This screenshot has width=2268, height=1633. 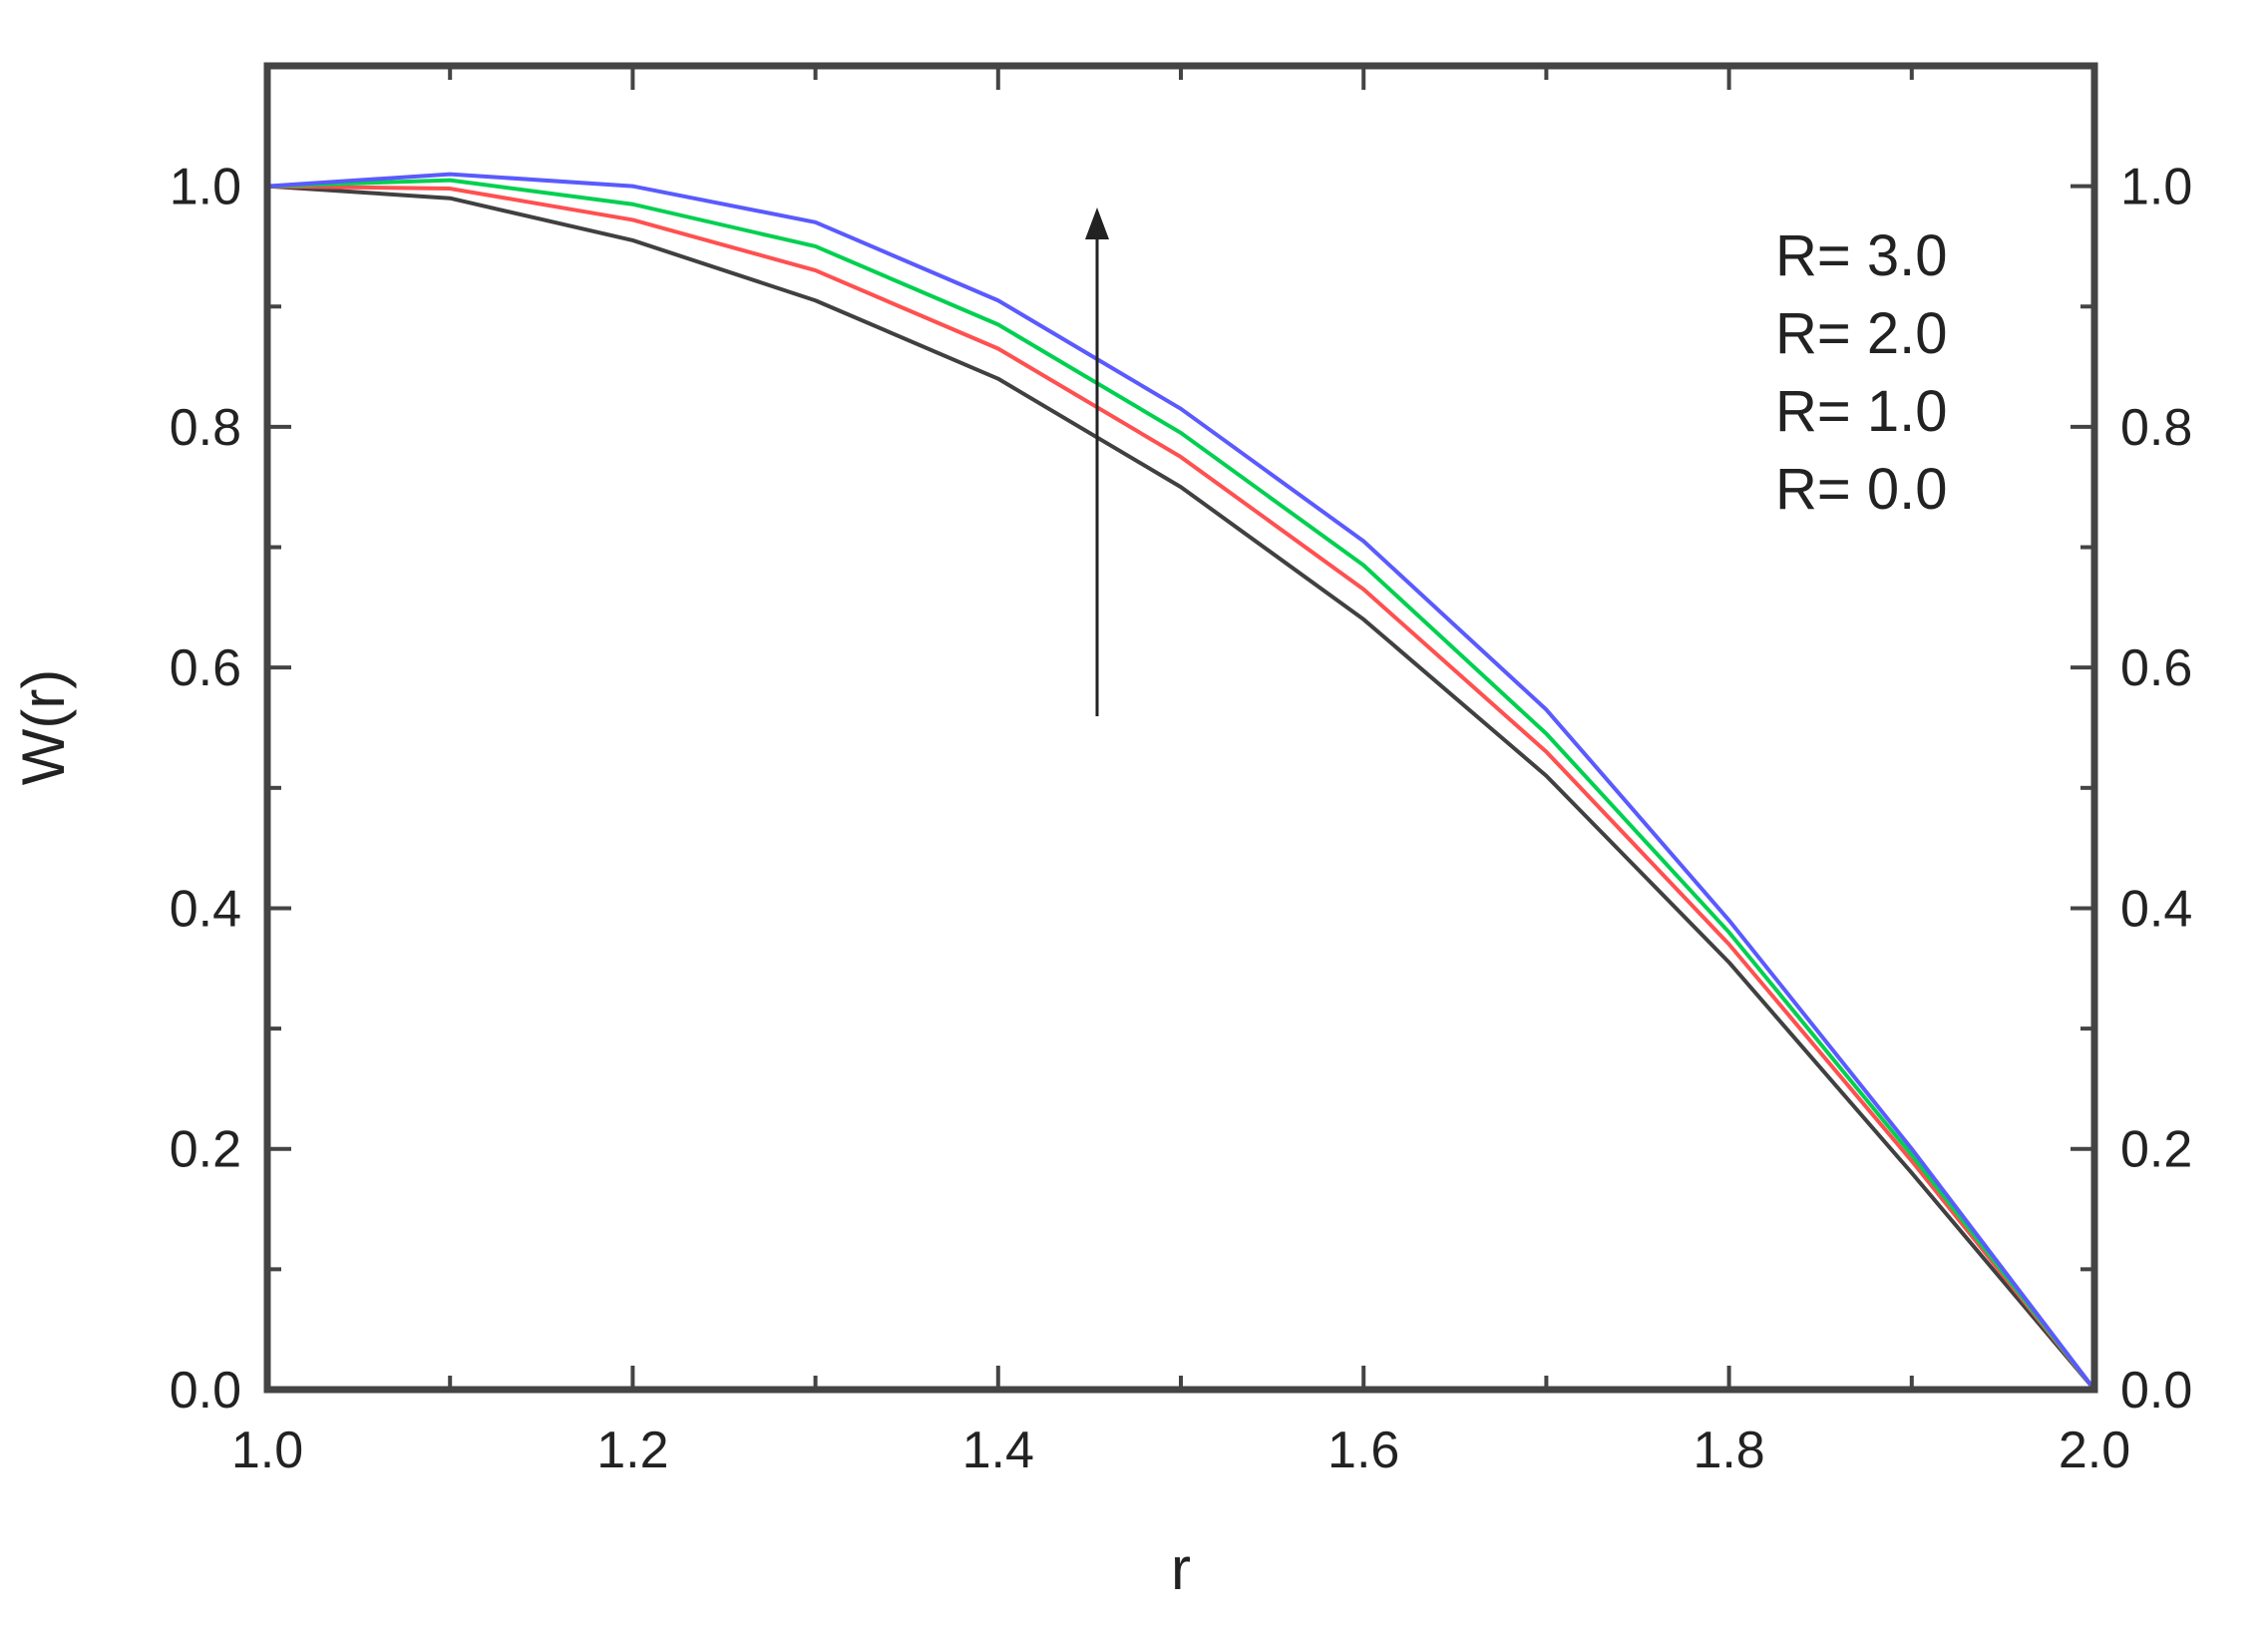 I want to click on legend-entry: R= 3.0, so click(x=1861, y=256).